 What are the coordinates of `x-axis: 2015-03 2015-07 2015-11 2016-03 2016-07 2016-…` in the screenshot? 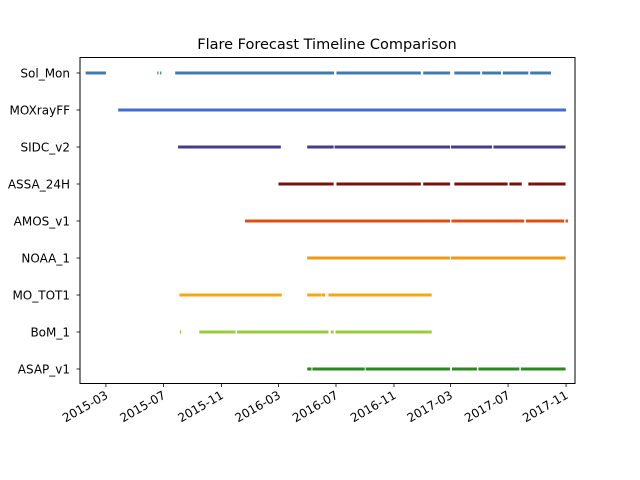 It's located at (315, 404).